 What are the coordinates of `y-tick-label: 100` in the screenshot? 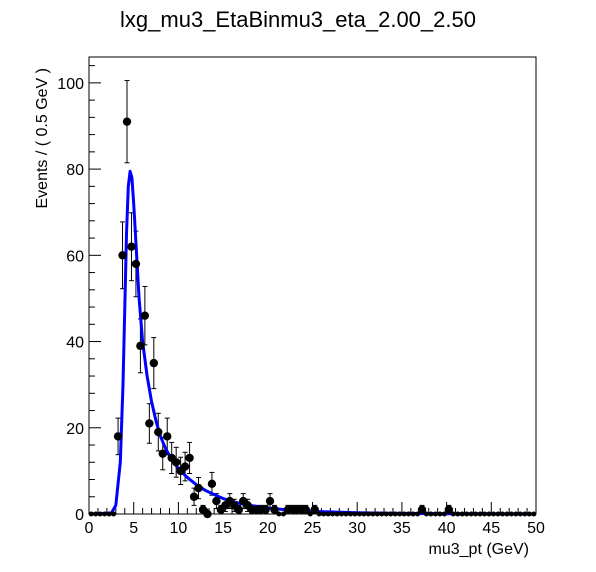 It's located at (70, 84).